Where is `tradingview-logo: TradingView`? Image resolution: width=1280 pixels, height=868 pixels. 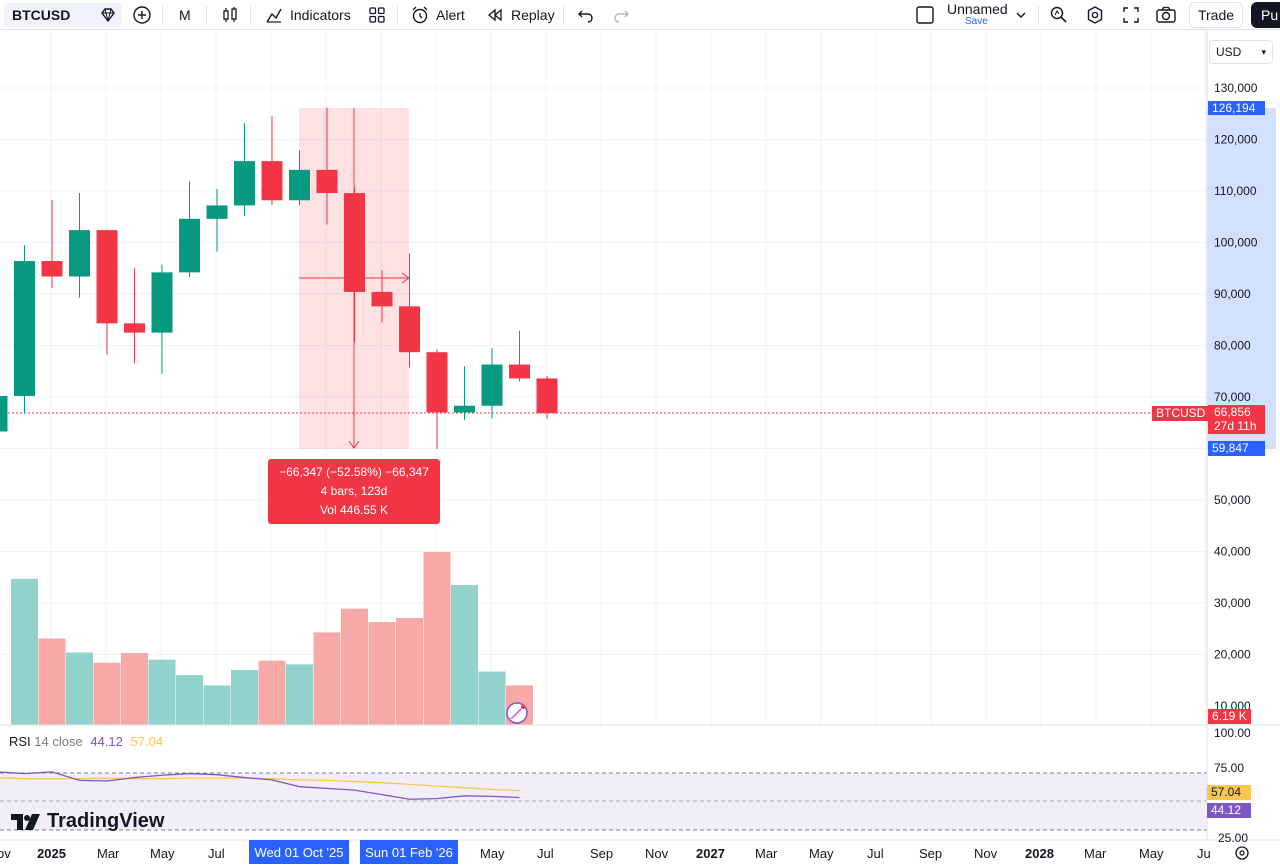
tradingview-logo: TradingView is located at coordinates (87, 821).